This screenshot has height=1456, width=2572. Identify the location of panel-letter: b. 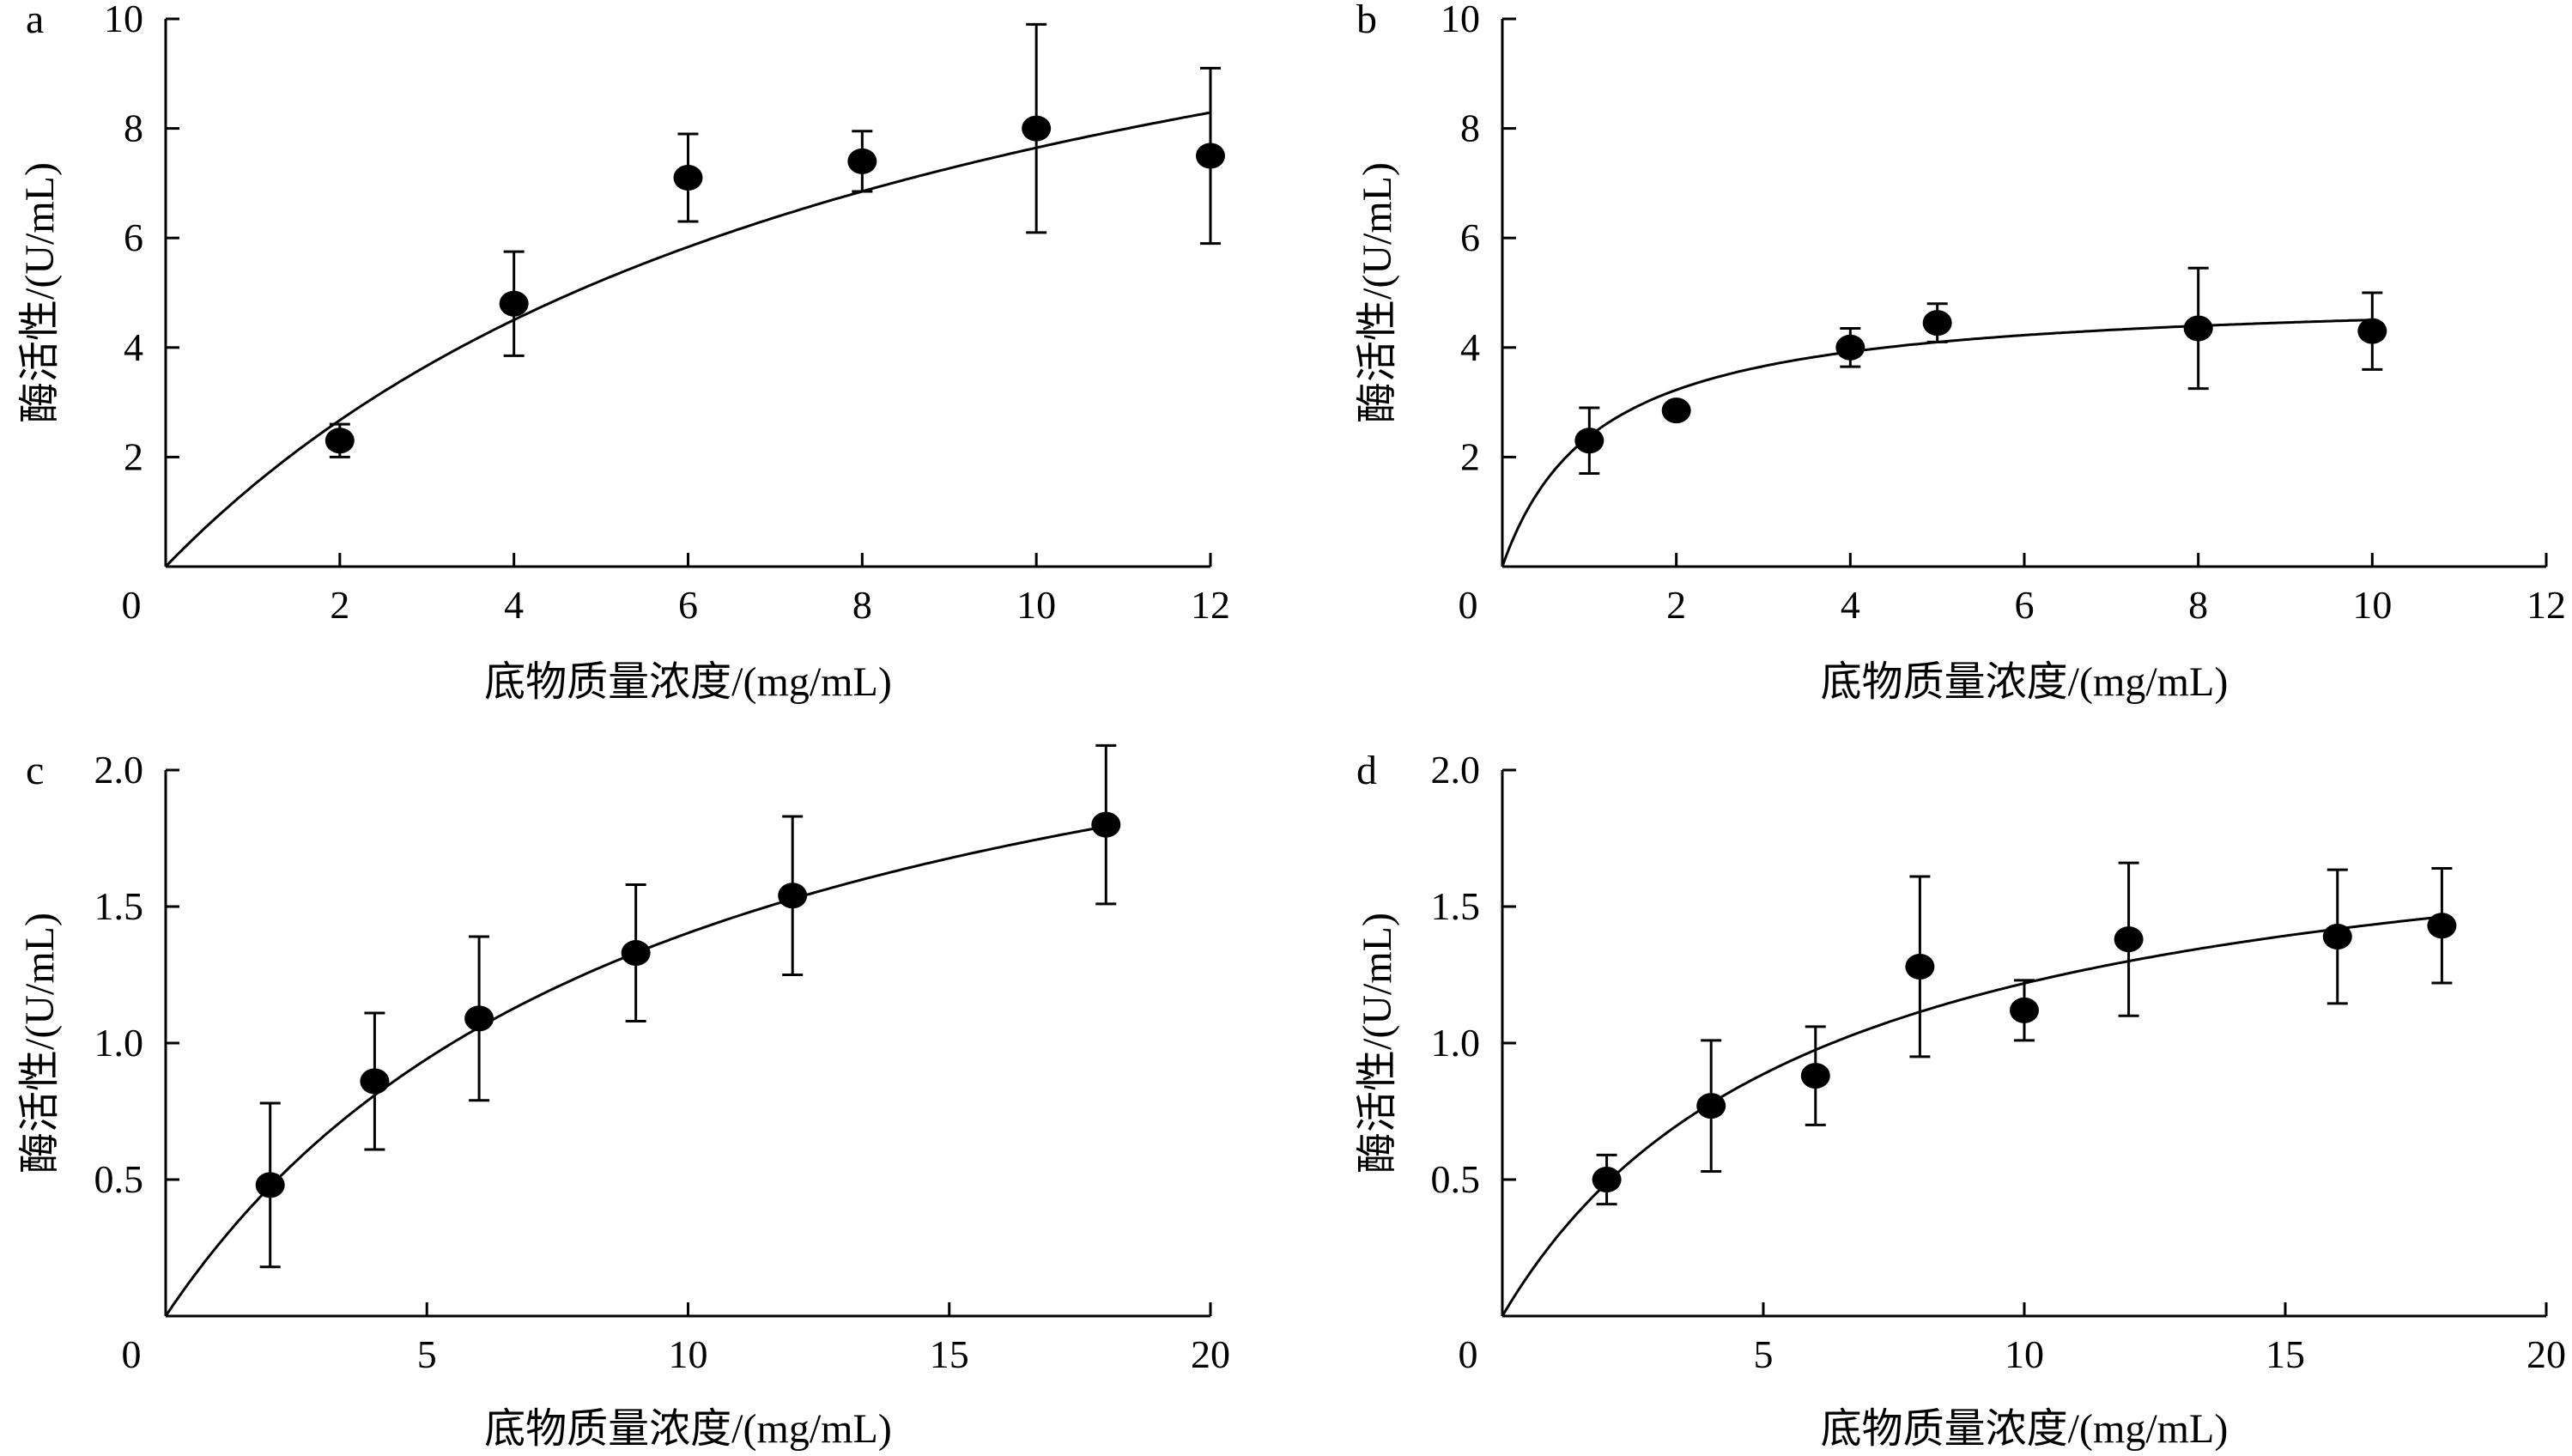
(1366, 21).